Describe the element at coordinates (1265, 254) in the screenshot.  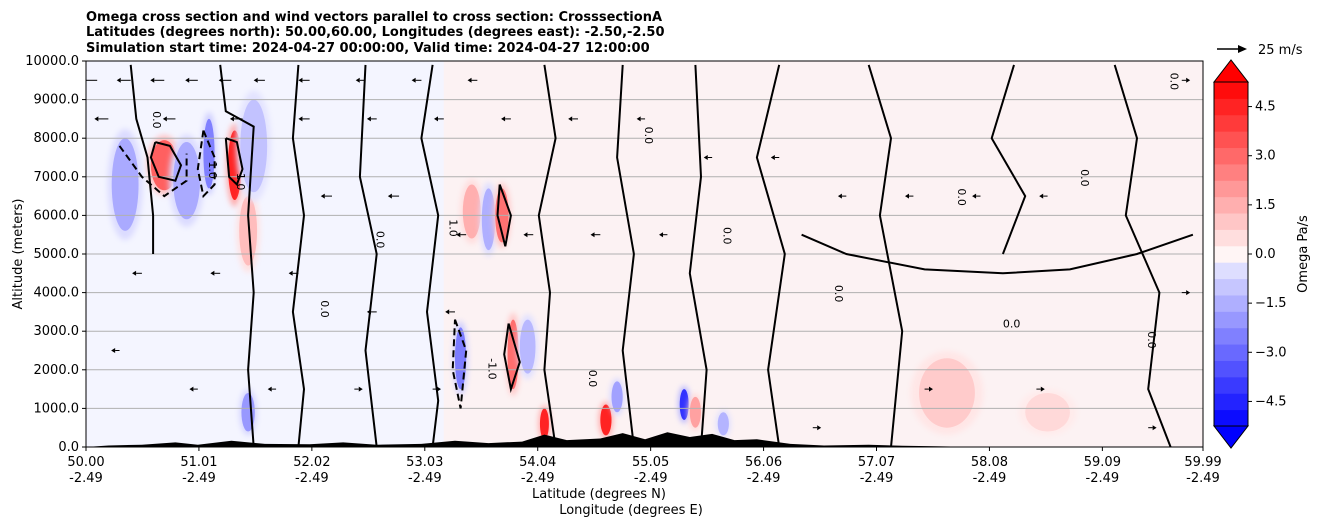
I see `colorbar-tick-label: 0.0` at that location.